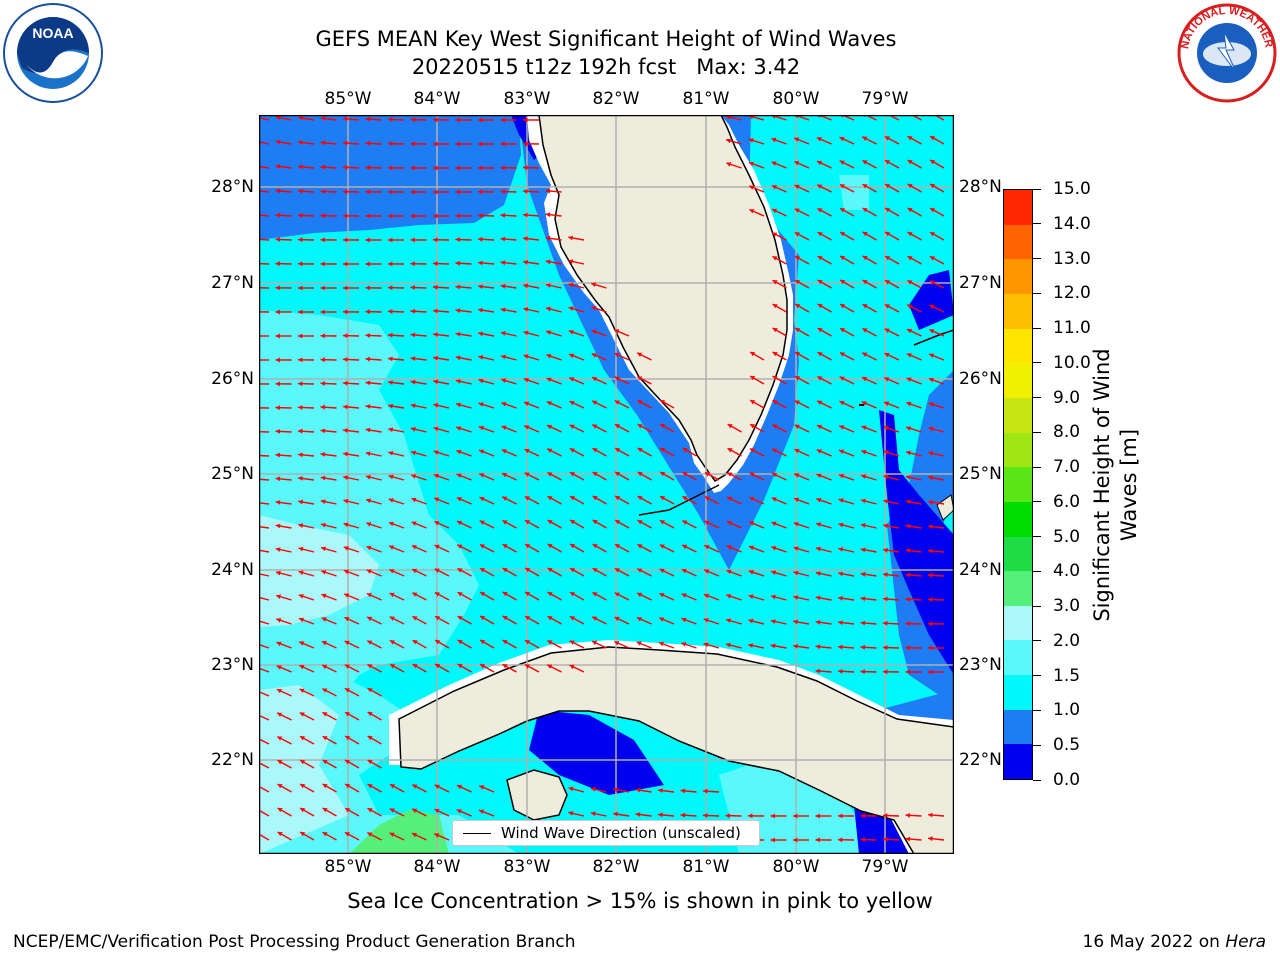 The width and height of the screenshot is (1280, 960). Describe the element at coordinates (1225, 52) in the screenshot. I see `nws-logo: NATIONAL WEATHER SERVICE` at that location.